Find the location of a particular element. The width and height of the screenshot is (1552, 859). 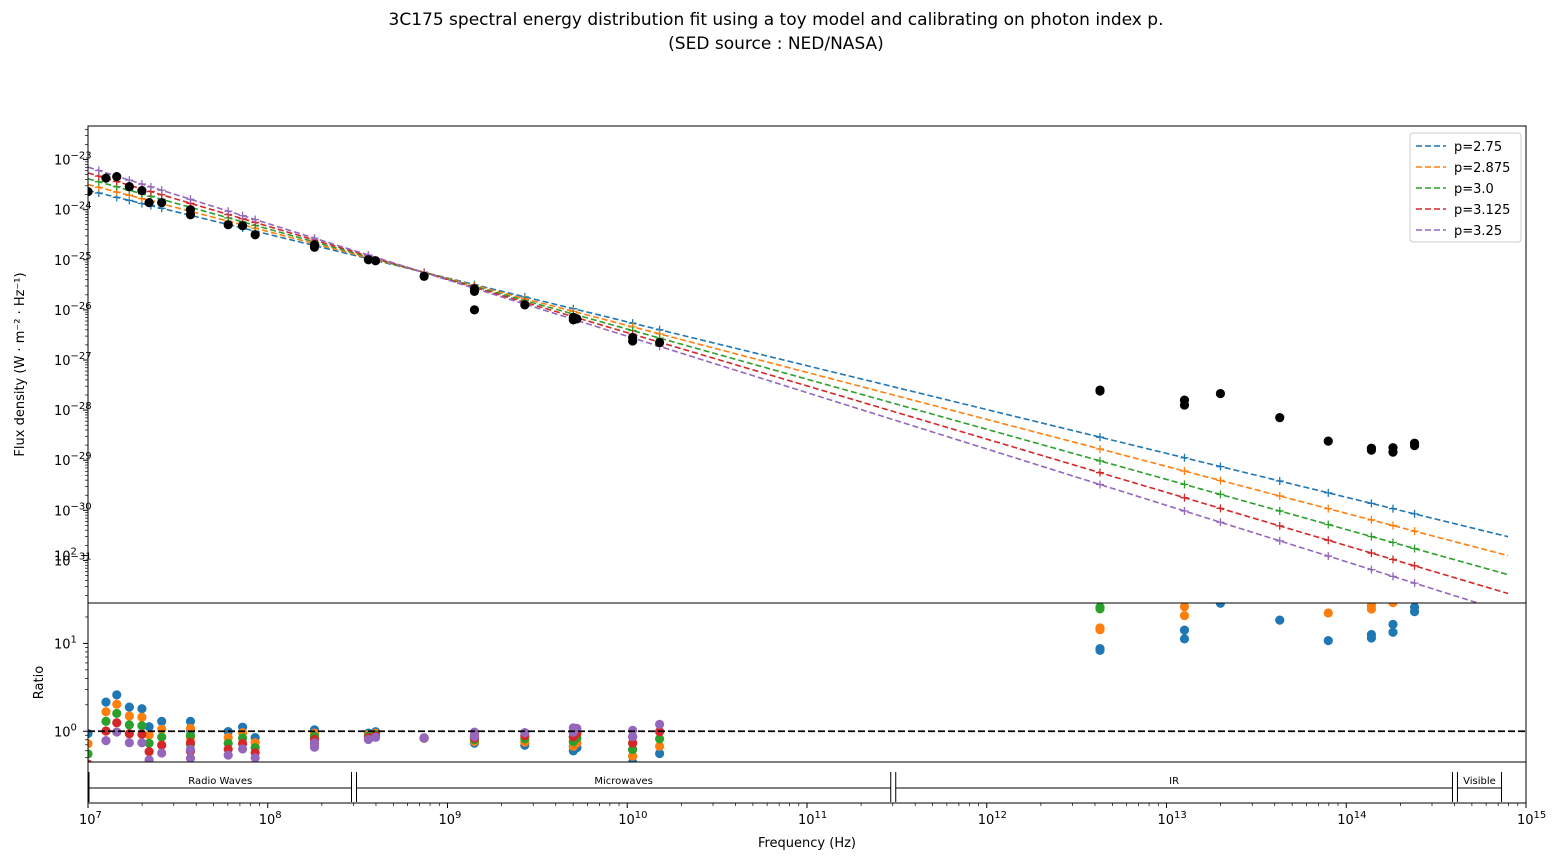

x-axis-label: Frequency (Hz) is located at coordinates (807, 843).